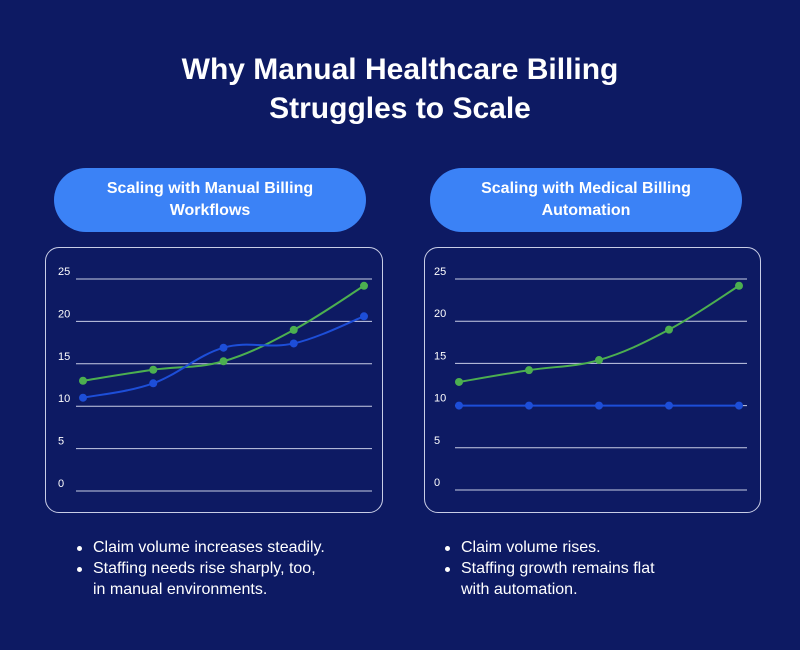 The image size is (800, 650). What do you see at coordinates (519, 589) in the screenshot?
I see `bullet-continuation-text: with automation.` at bounding box center [519, 589].